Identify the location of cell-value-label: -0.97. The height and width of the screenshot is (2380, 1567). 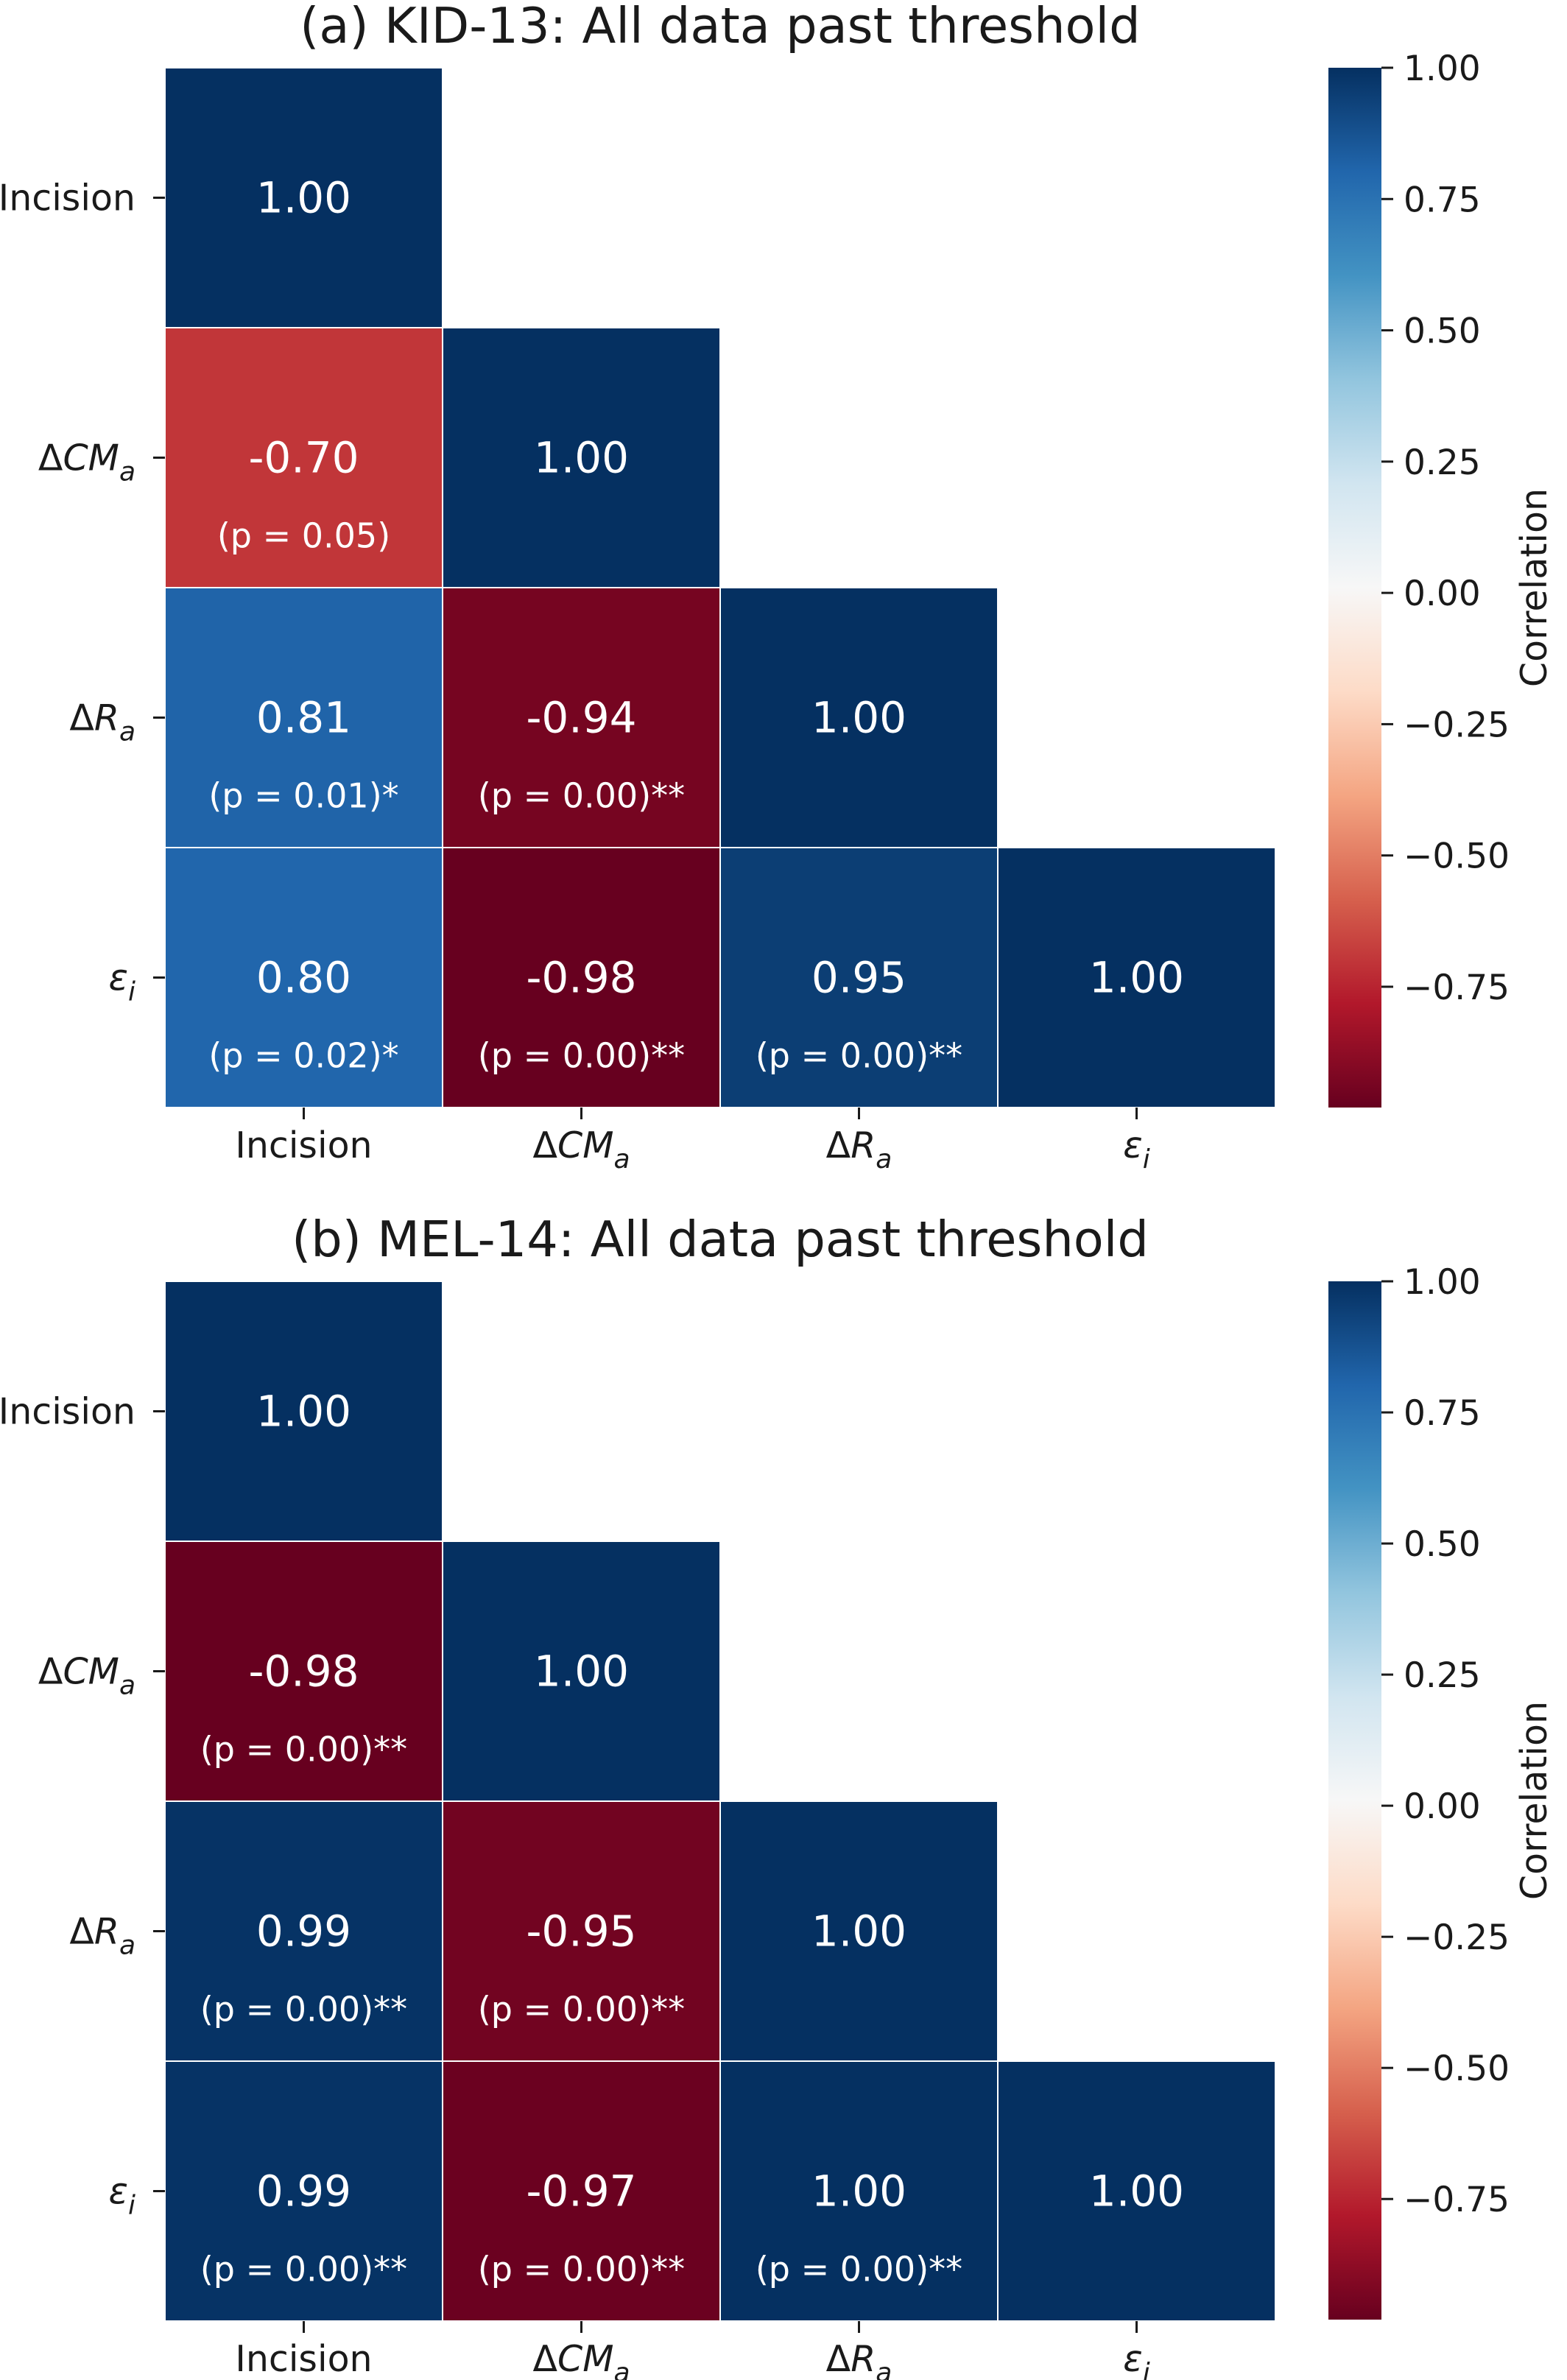
(581, 2191).